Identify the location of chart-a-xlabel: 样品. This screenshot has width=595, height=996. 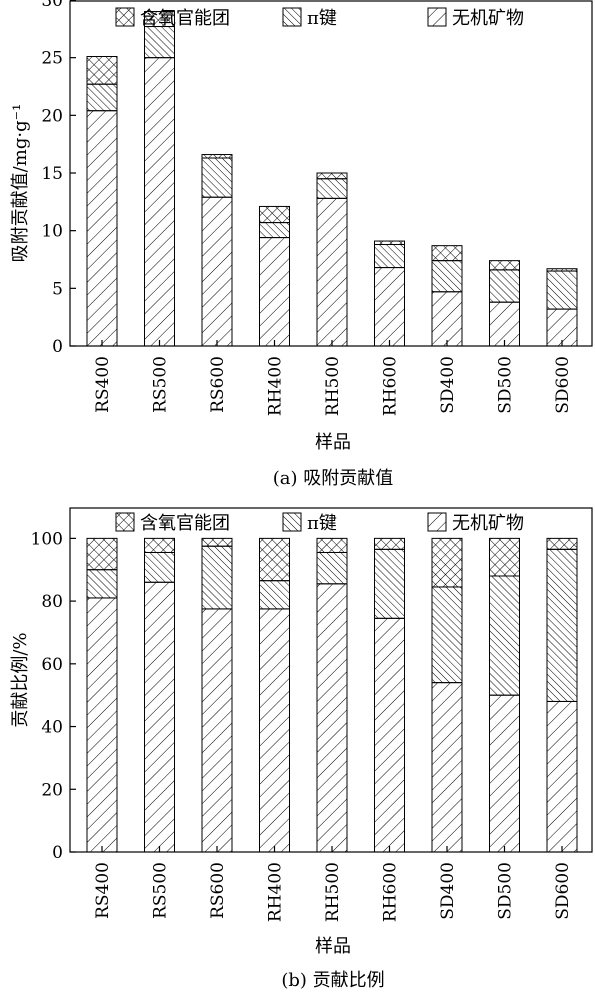
(333, 442).